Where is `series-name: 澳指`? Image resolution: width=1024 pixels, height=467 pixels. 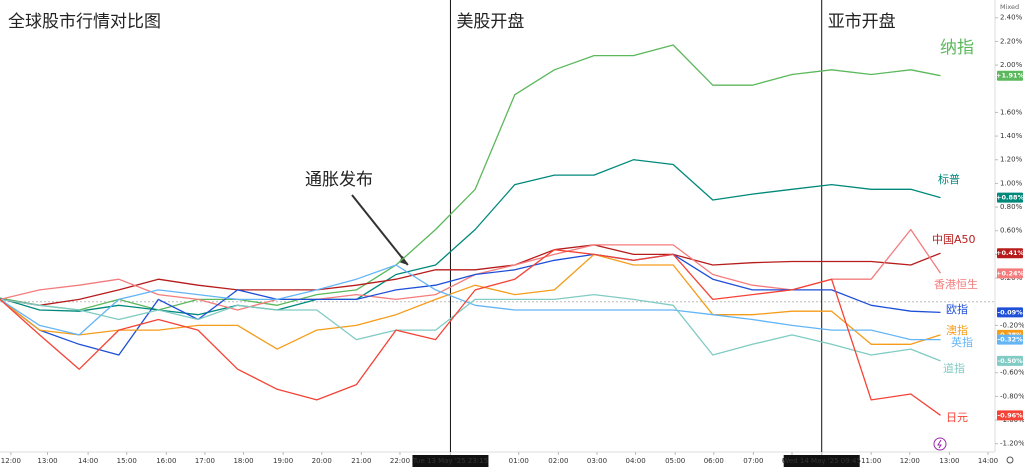
series-name: 澳指 is located at coordinates (957, 330).